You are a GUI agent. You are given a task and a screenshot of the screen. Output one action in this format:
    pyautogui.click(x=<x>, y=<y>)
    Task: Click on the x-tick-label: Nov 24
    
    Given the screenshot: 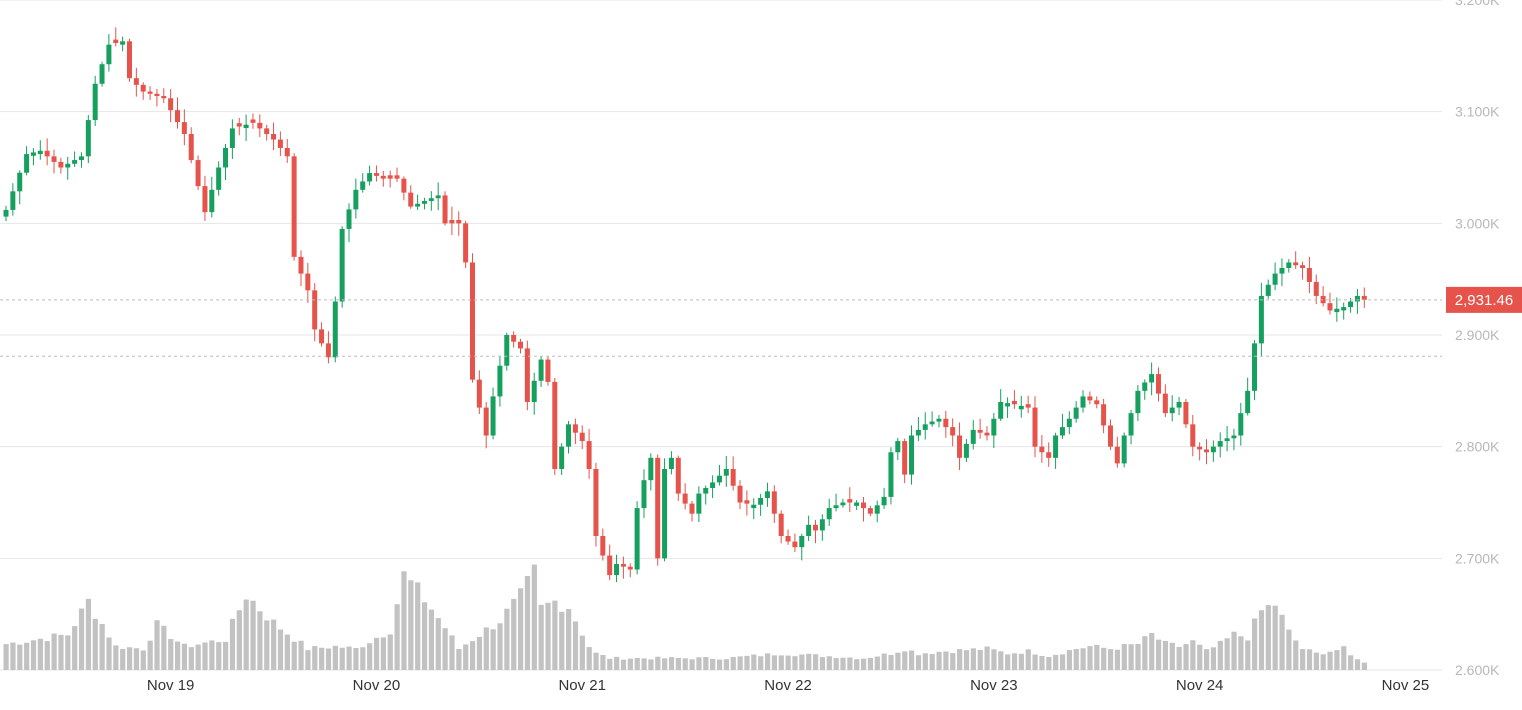 What is the action you would take?
    pyautogui.click(x=1200, y=685)
    